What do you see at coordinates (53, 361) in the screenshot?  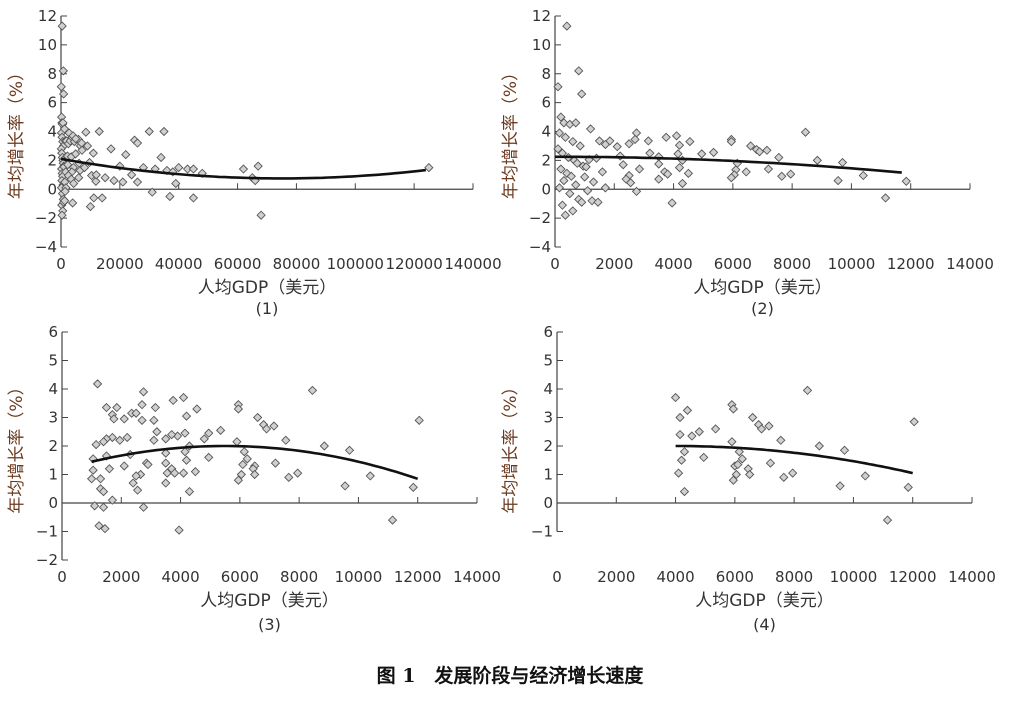 I see `y-tick-label: 5` at bounding box center [53, 361].